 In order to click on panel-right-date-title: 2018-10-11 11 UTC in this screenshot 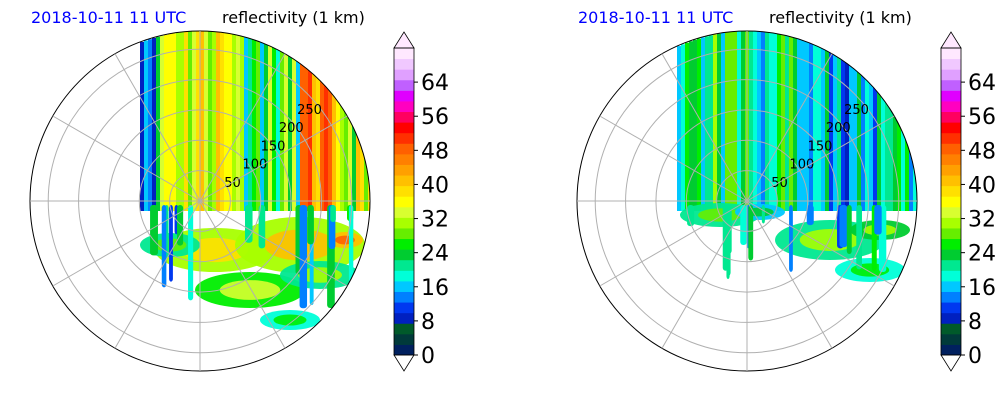, I will do `click(655, 17)`.